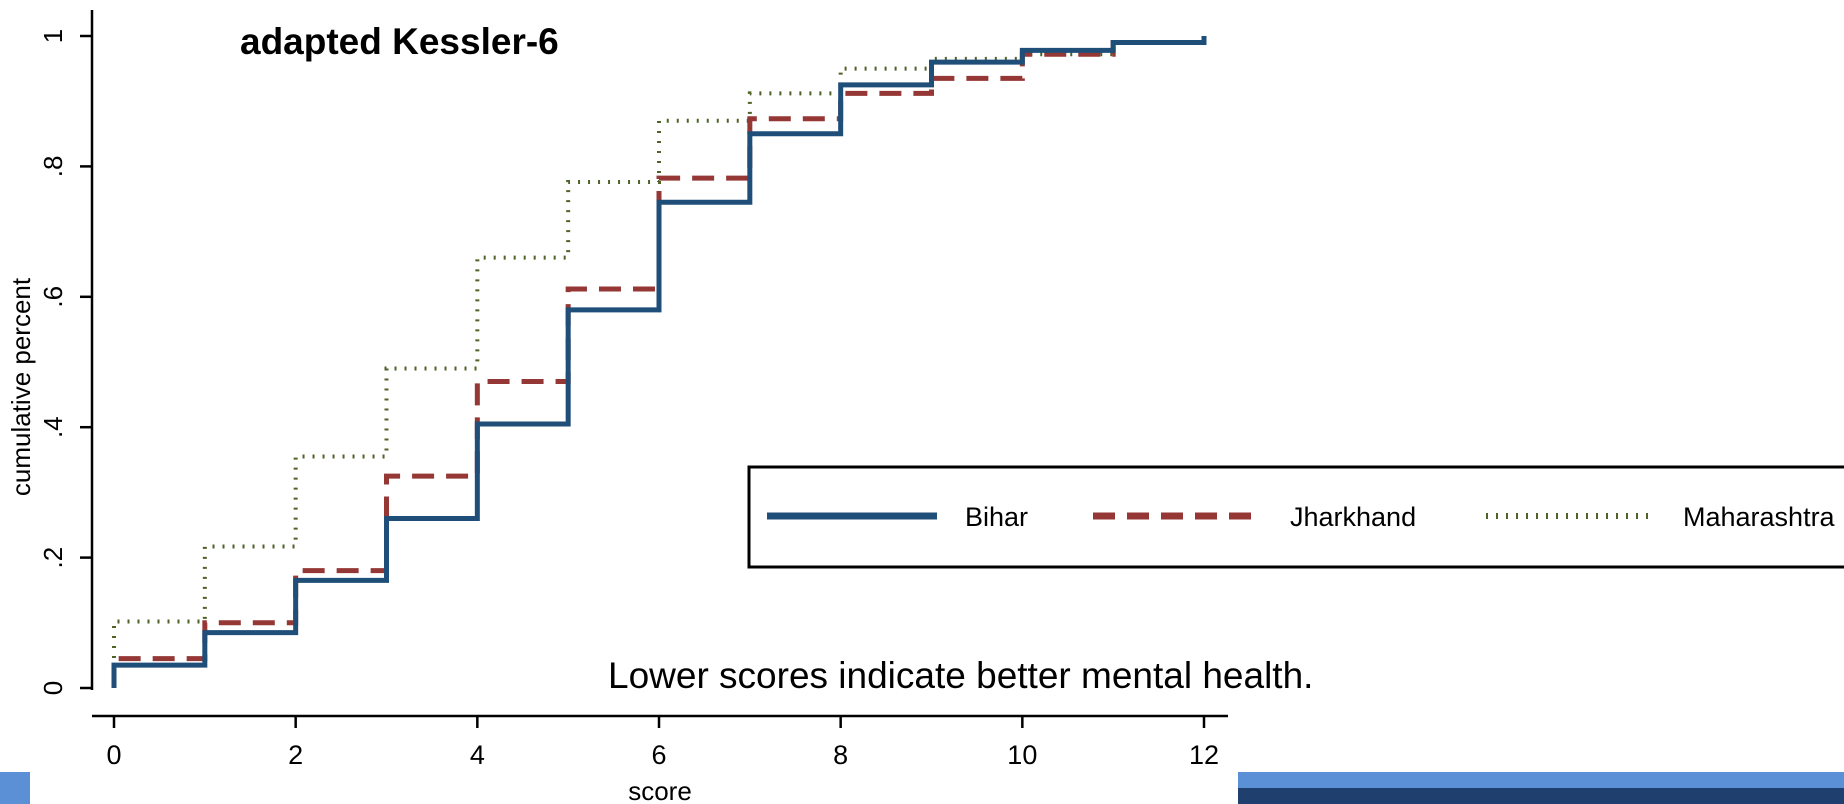 This screenshot has height=804, width=1844. What do you see at coordinates (996, 517) in the screenshot?
I see `legend-label-bihar: Bihar` at bounding box center [996, 517].